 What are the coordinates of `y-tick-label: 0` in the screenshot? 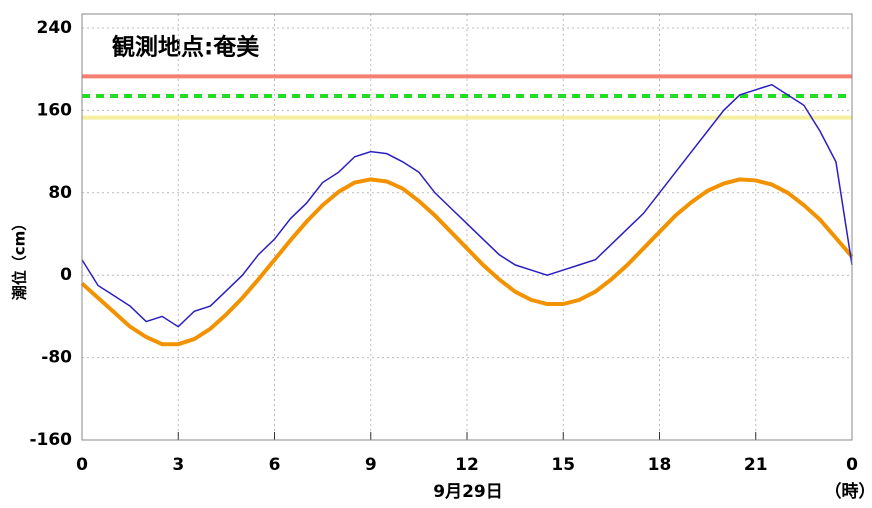 It's located at (66, 275).